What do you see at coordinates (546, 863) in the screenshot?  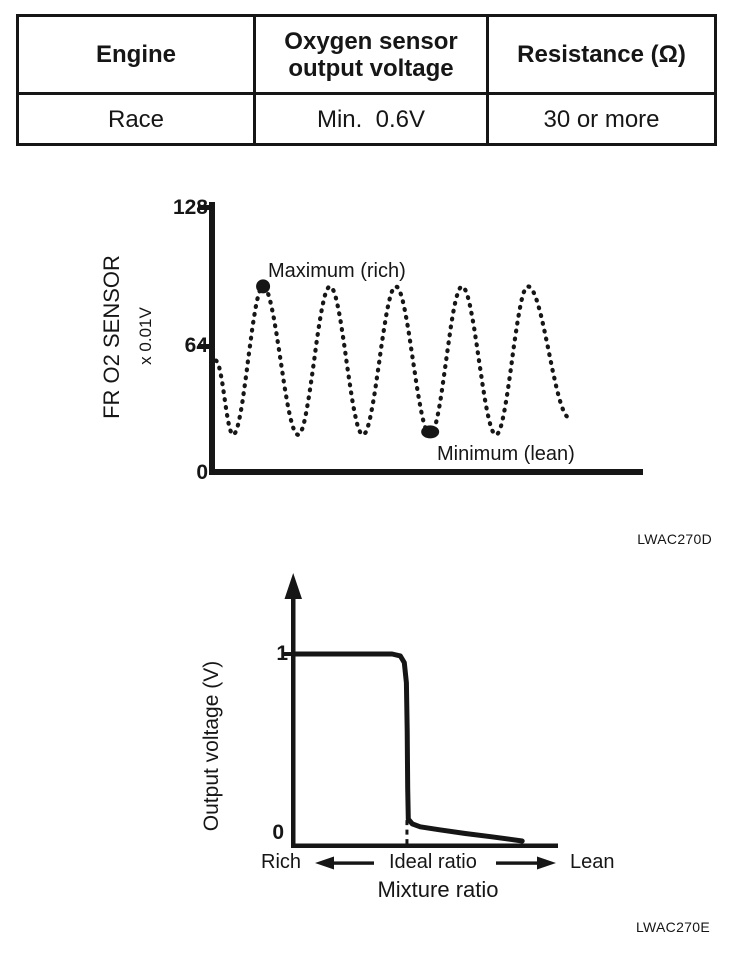 I see `right-arrowhead-icon` at bounding box center [546, 863].